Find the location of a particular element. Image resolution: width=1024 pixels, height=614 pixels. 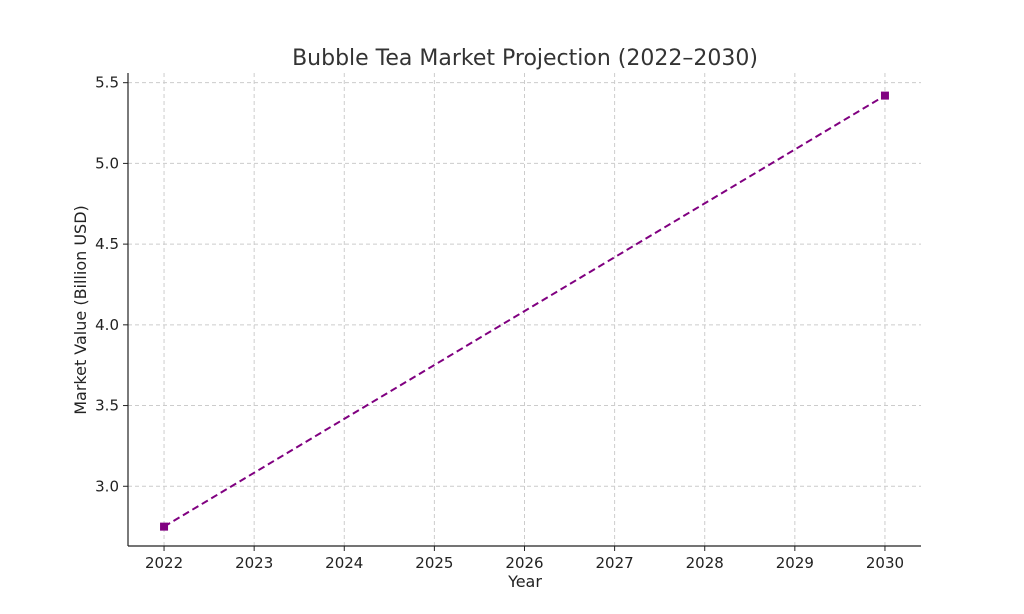

y-axis-label: Market Value (Billion USD) is located at coordinates (80, 310).